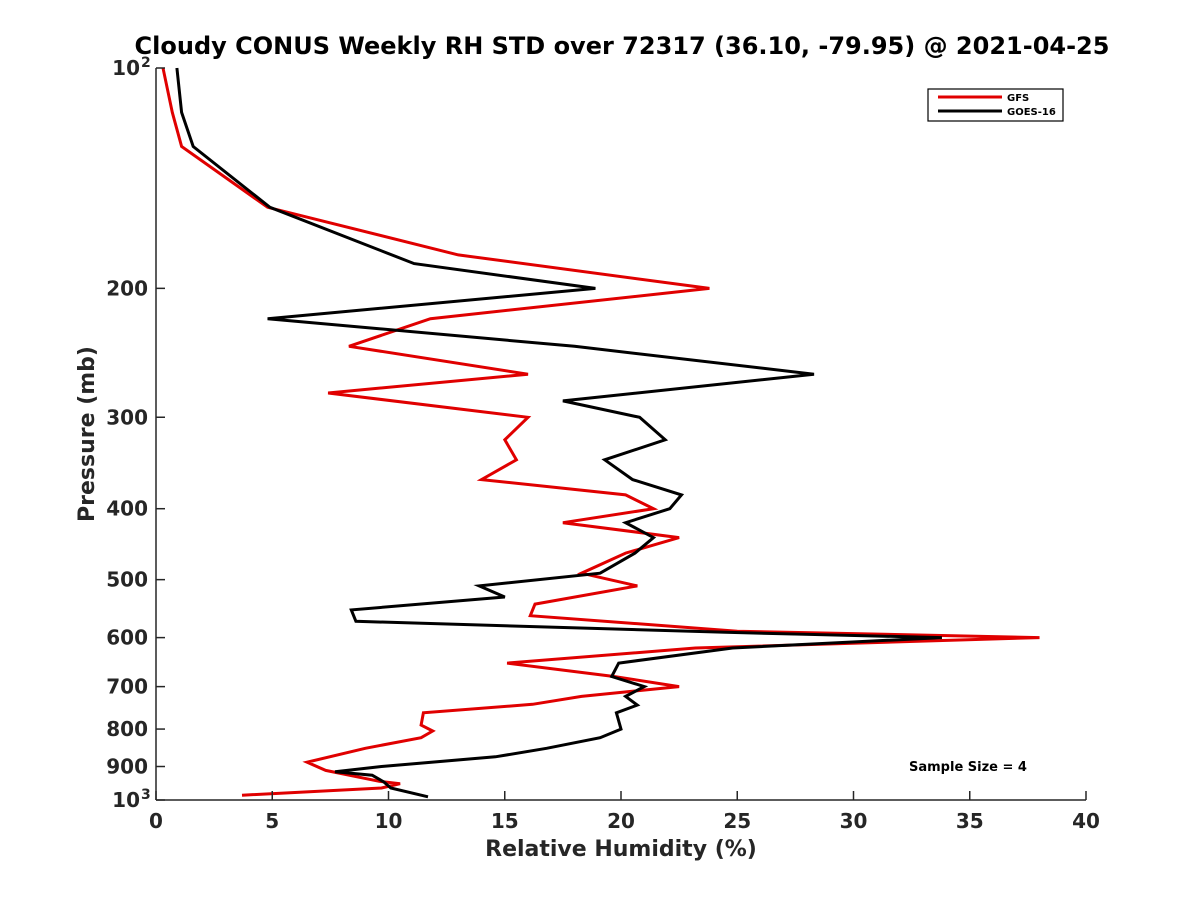 The height and width of the screenshot is (900, 1200). What do you see at coordinates (389, 821) in the screenshot?
I see `x-tick-label: 10` at bounding box center [389, 821].